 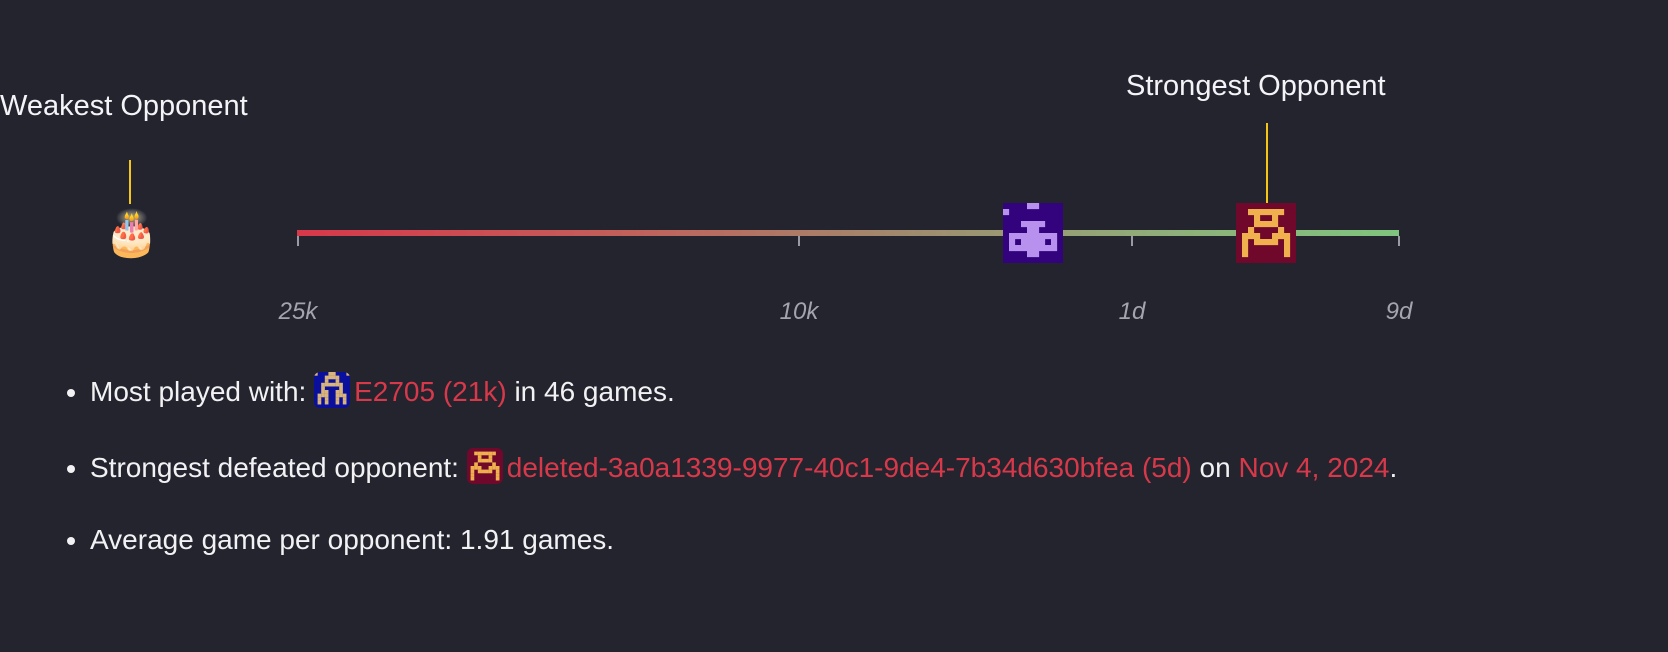 I want to click on rank-axis, so click(x=848, y=233).